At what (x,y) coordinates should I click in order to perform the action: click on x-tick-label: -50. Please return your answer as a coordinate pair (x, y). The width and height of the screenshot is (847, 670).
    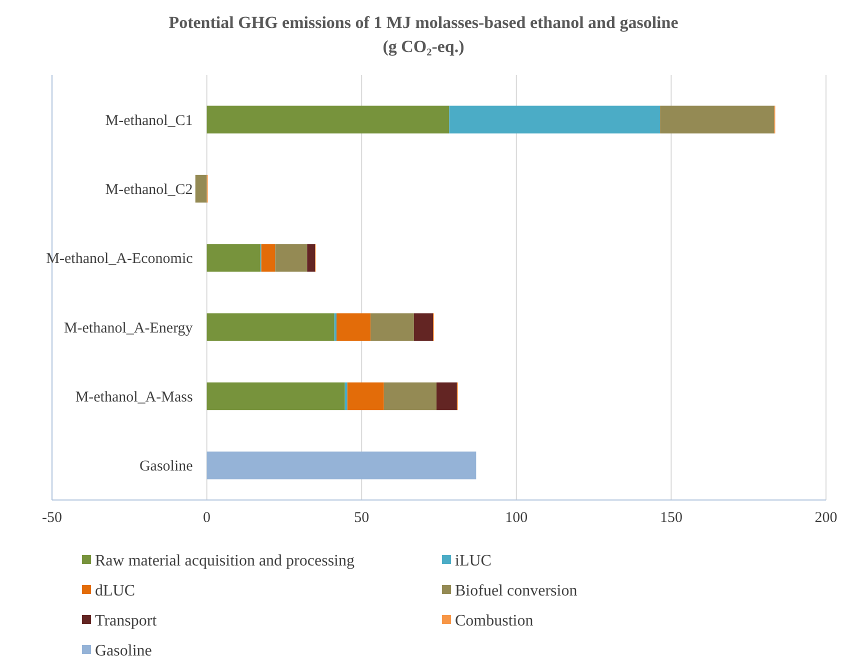
    Looking at the image, I should click on (52, 518).